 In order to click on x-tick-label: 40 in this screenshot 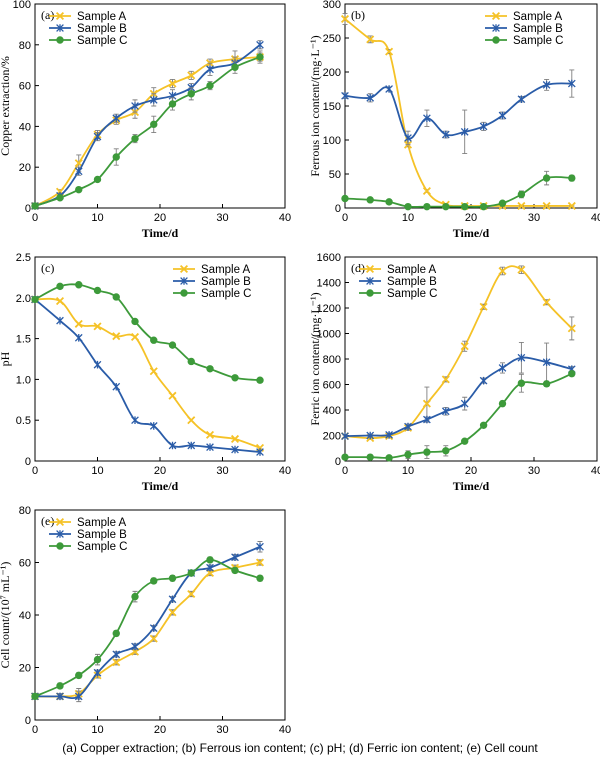, I will do `click(285, 471)`.